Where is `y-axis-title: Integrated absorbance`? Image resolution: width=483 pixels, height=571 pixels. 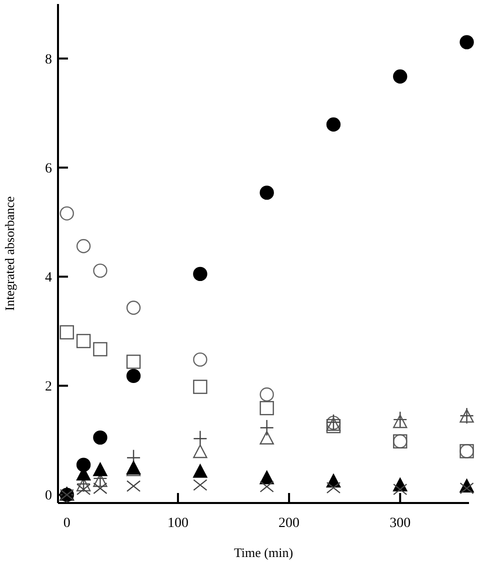
y-axis-title: Integrated absorbance is located at coordinates (9, 253).